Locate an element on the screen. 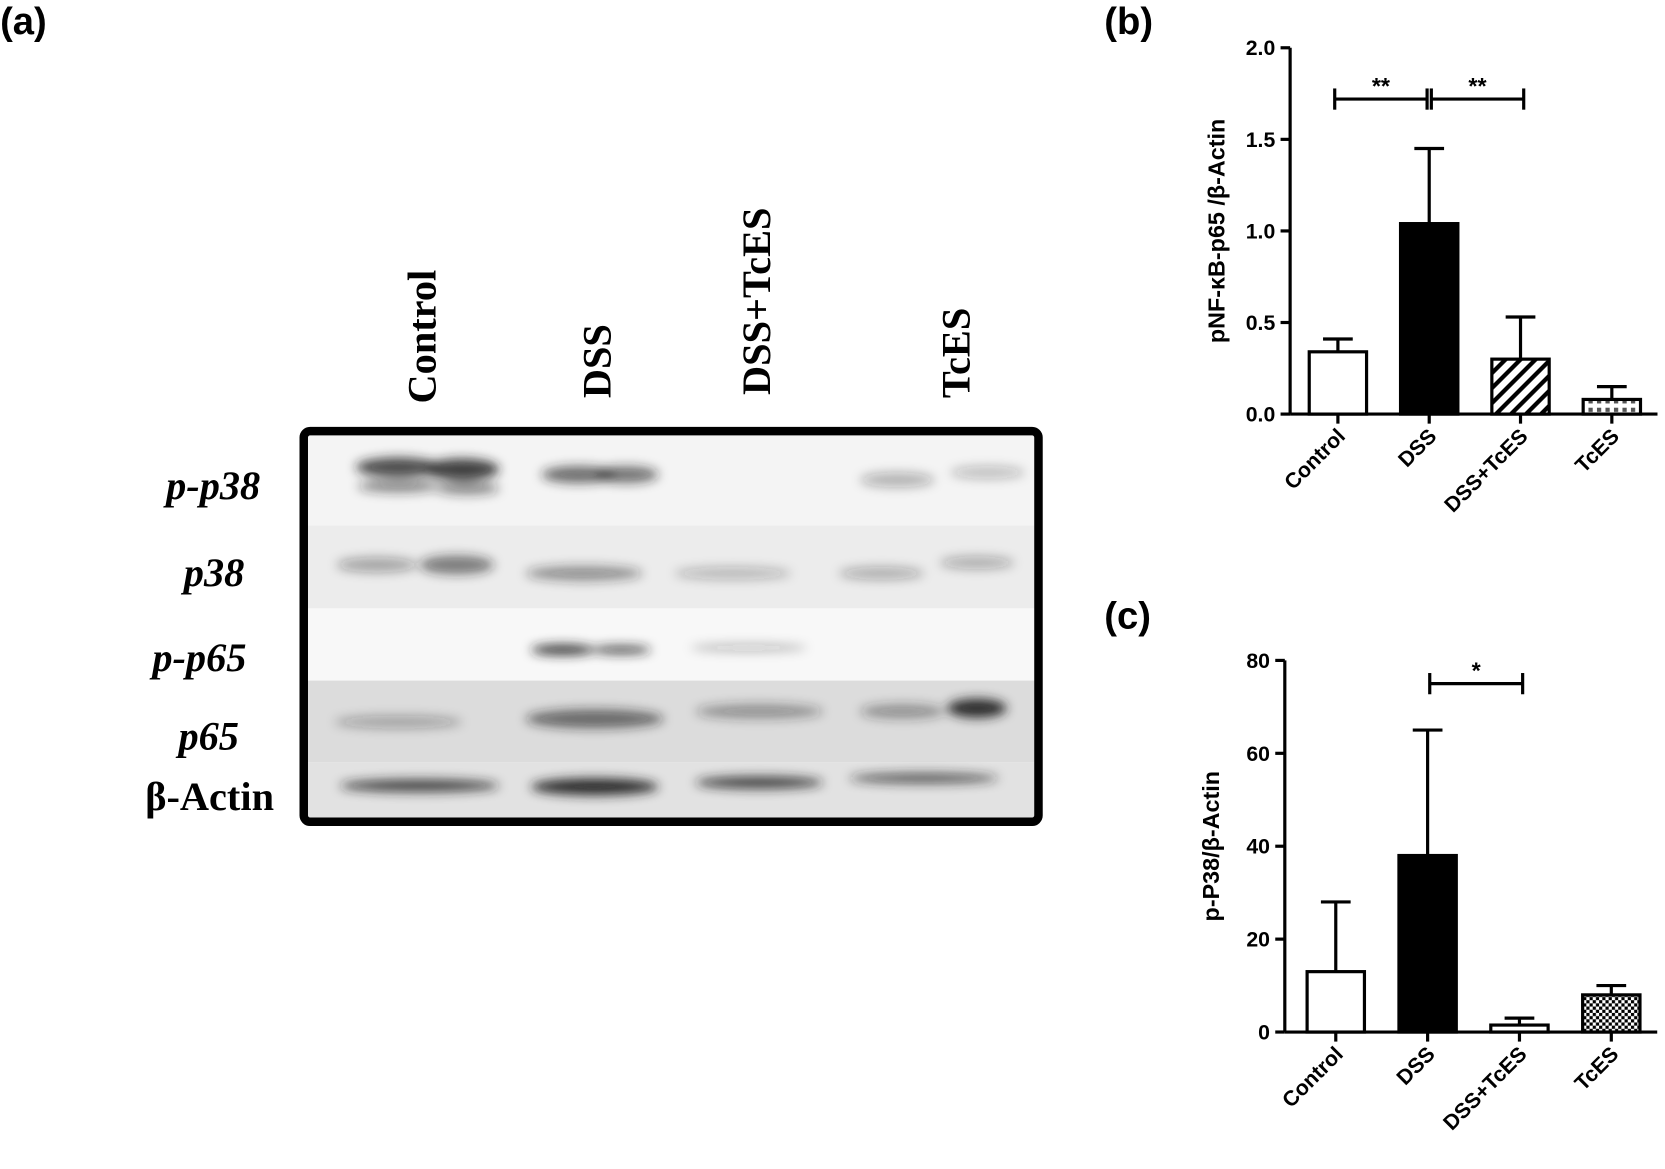 The image size is (1665, 1169). protein-label: p65 is located at coordinates (207, 736).